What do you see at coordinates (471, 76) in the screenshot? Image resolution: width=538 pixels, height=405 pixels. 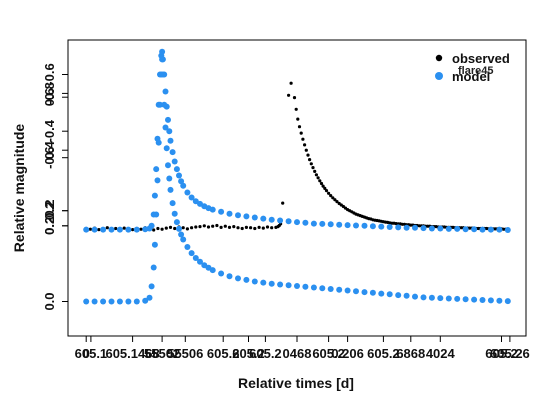 I see `legend-model-label: model` at bounding box center [471, 76].